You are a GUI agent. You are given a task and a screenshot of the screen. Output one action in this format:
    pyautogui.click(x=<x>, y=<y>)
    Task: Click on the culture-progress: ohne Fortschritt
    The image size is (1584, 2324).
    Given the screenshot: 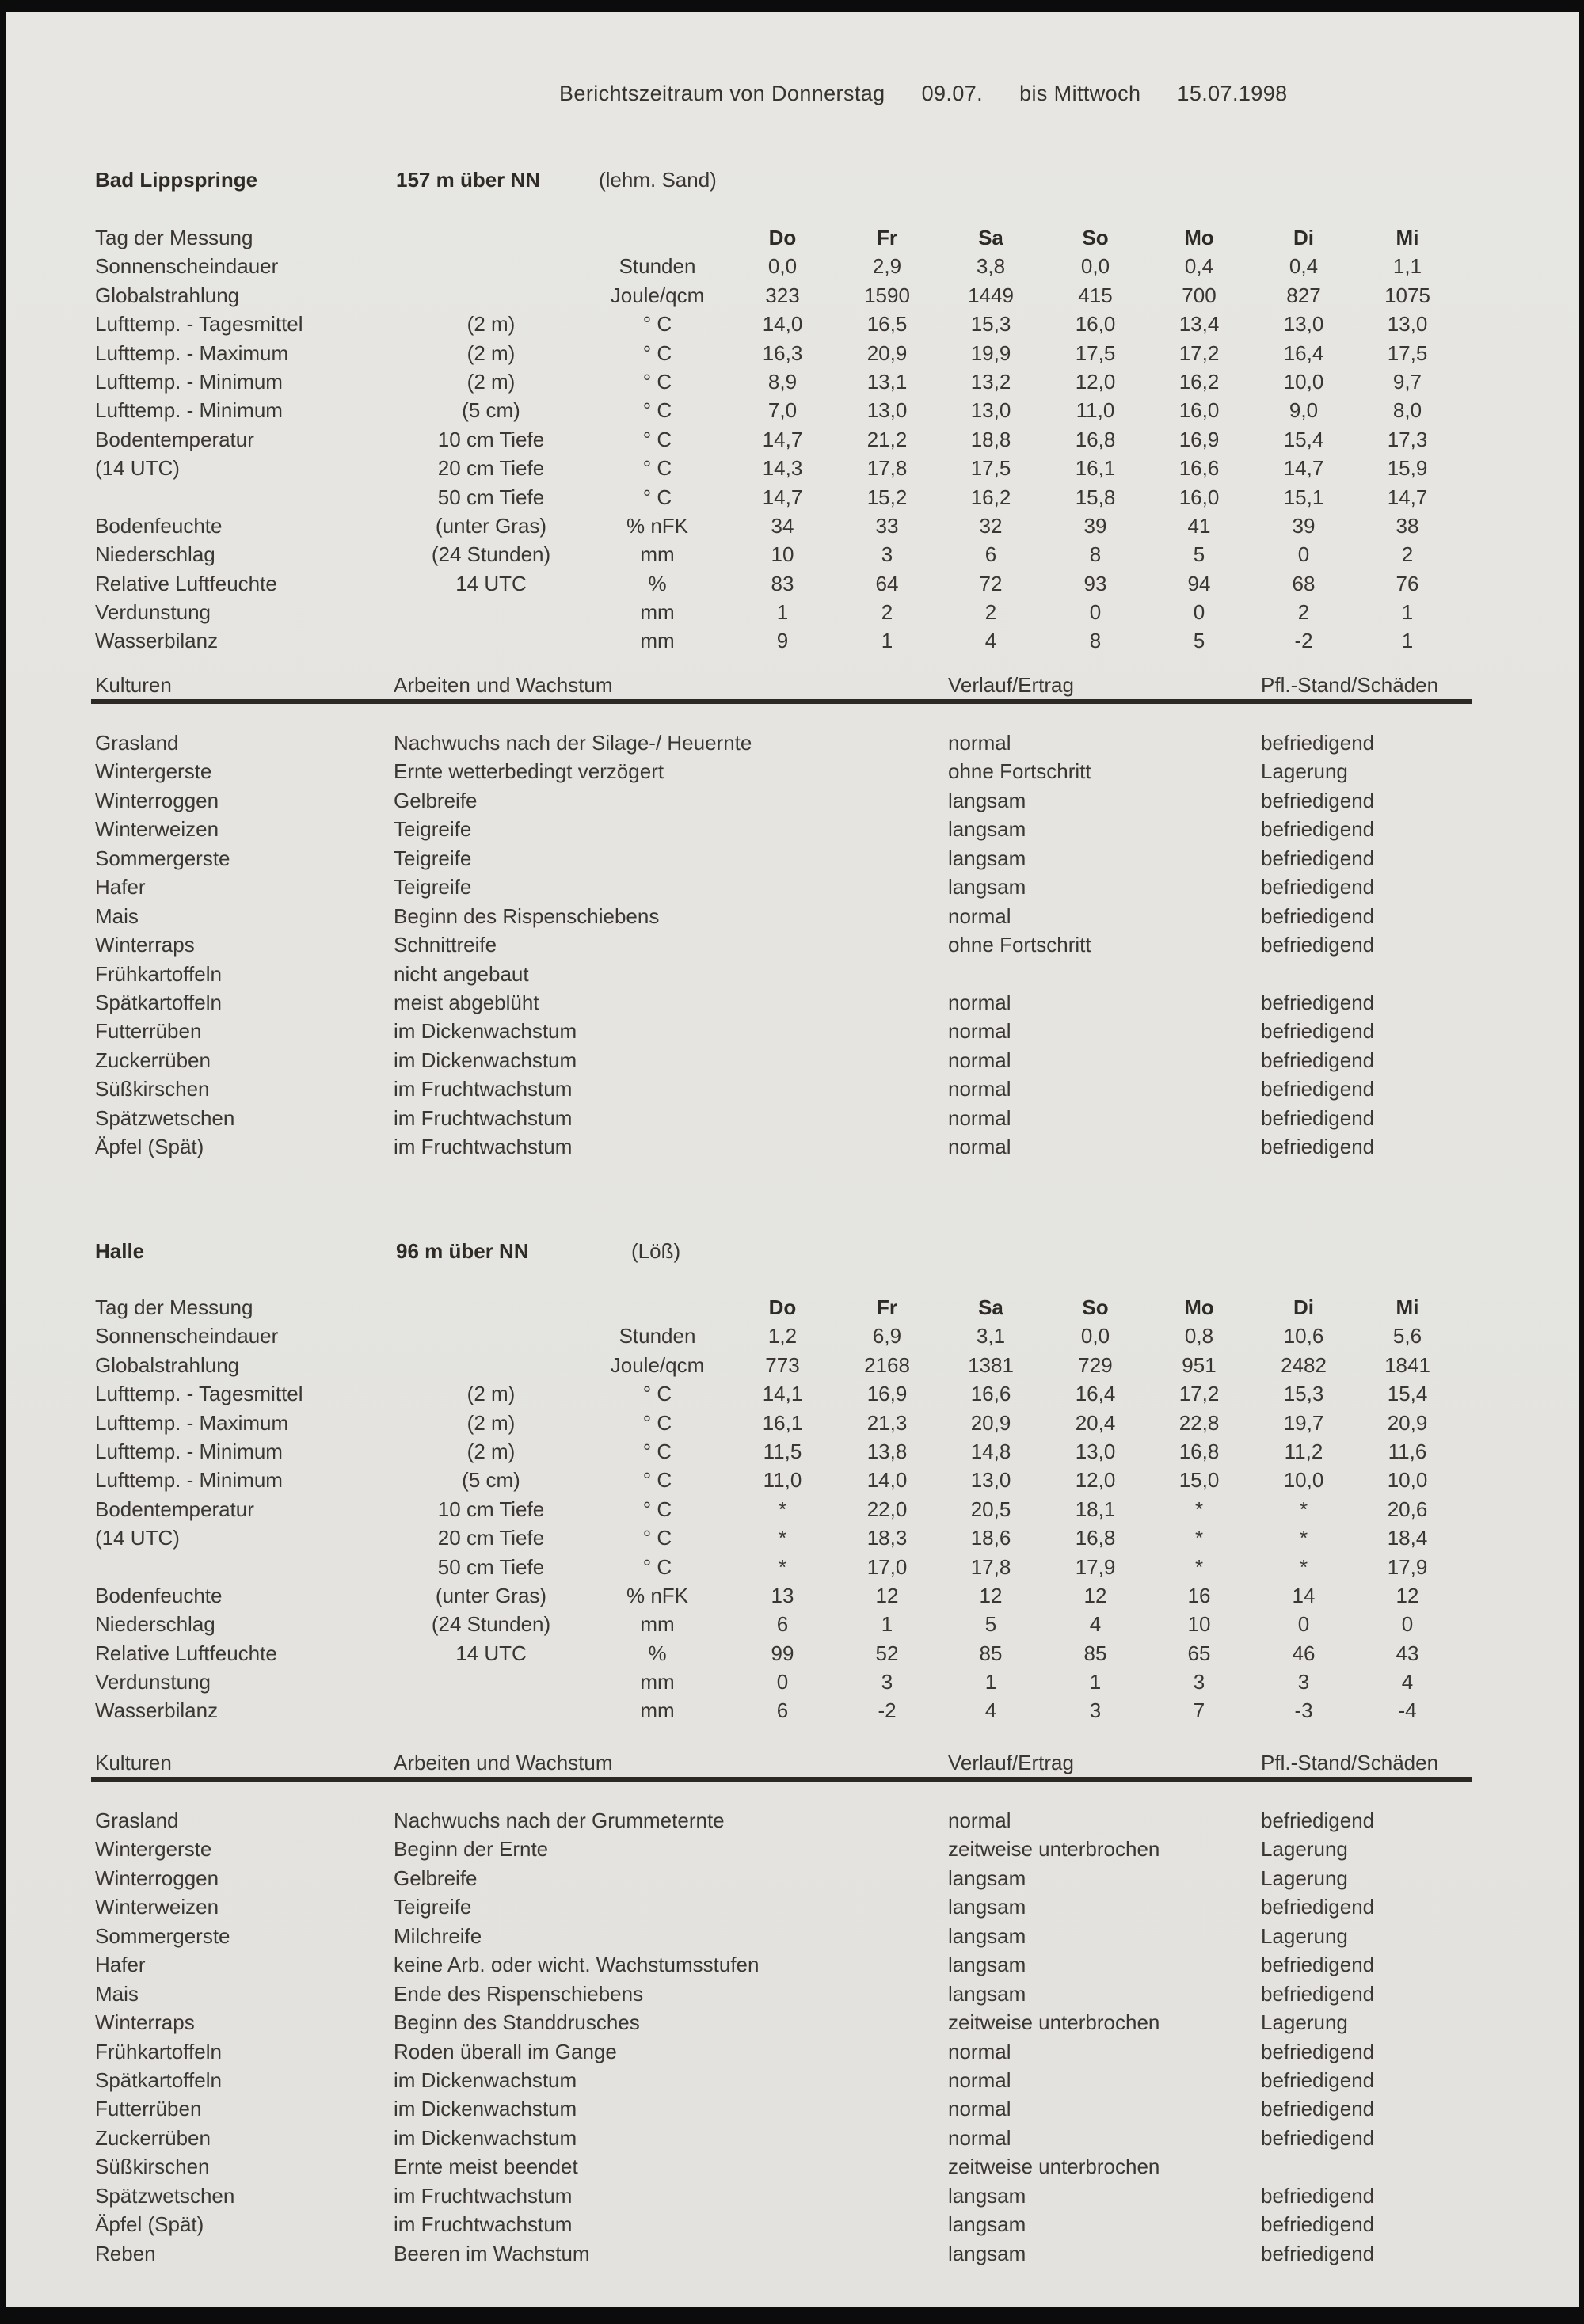 What is the action you would take?
    pyautogui.click(x=1019, y=945)
    